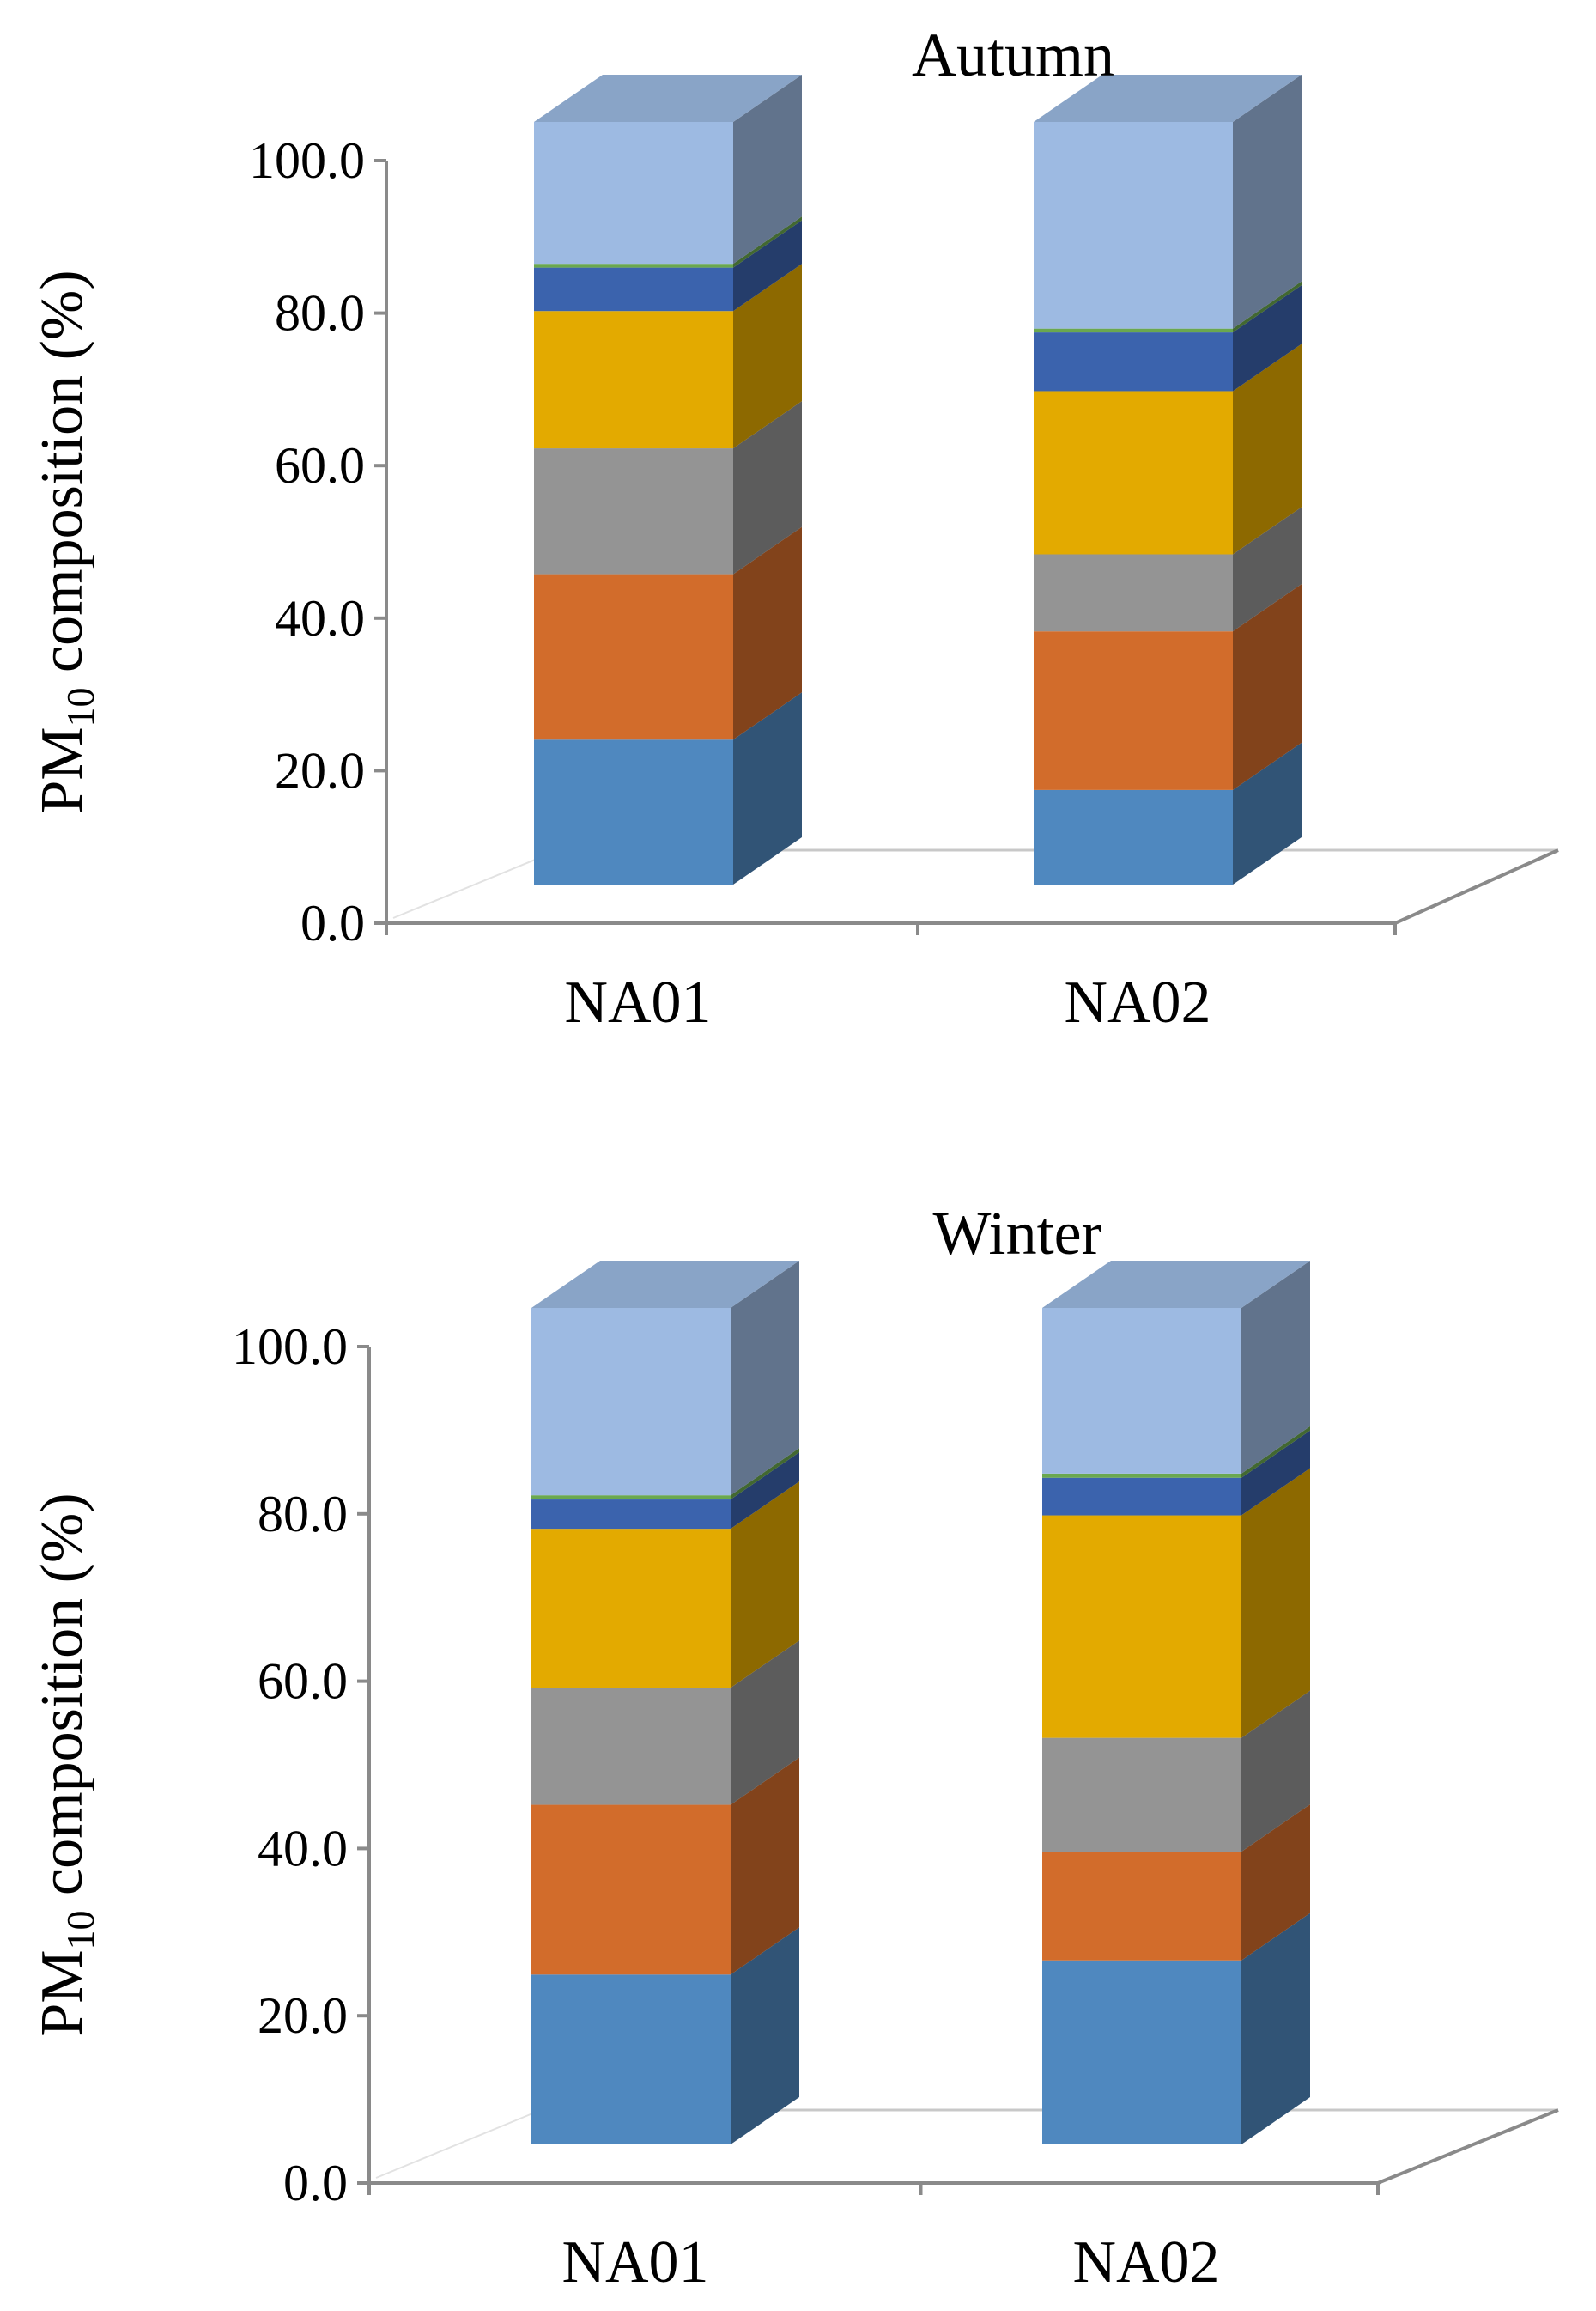  Describe the element at coordinates (1016, 1233) in the screenshot. I see `chart-title: Winter` at that location.